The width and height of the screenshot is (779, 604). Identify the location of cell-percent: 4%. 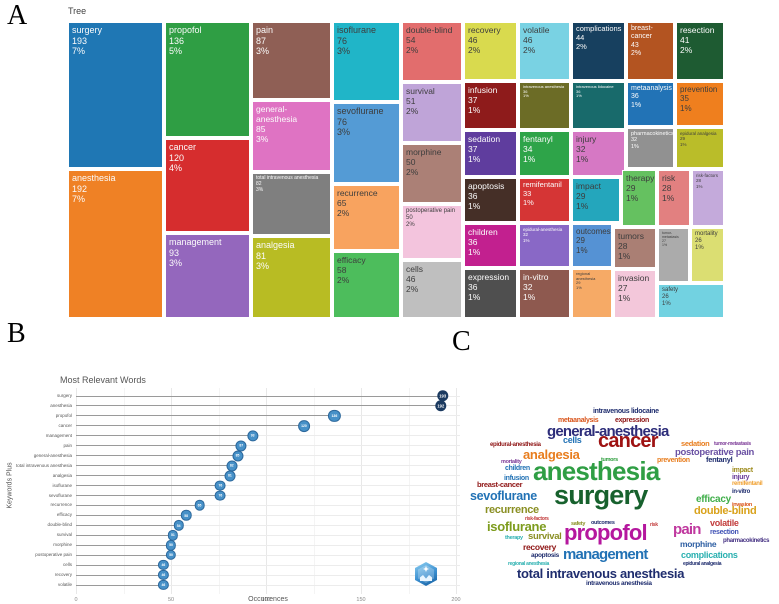
(176, 168).